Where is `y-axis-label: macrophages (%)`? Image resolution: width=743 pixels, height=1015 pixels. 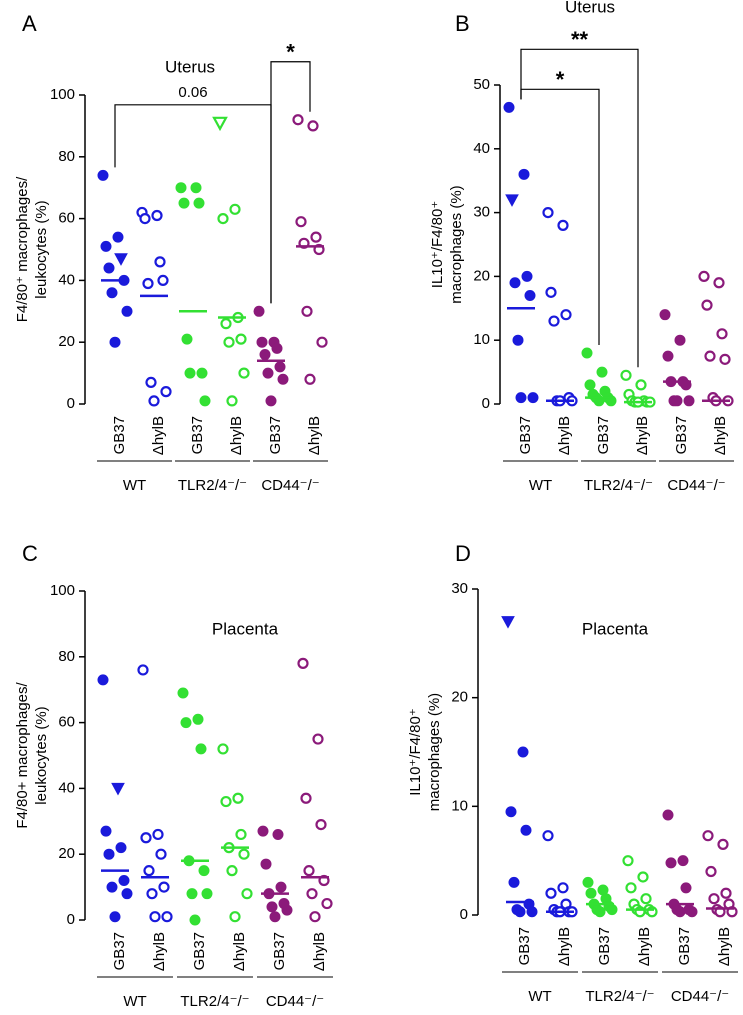 y-axis-label: macrophages (%) is located at coordinates (434, 752).